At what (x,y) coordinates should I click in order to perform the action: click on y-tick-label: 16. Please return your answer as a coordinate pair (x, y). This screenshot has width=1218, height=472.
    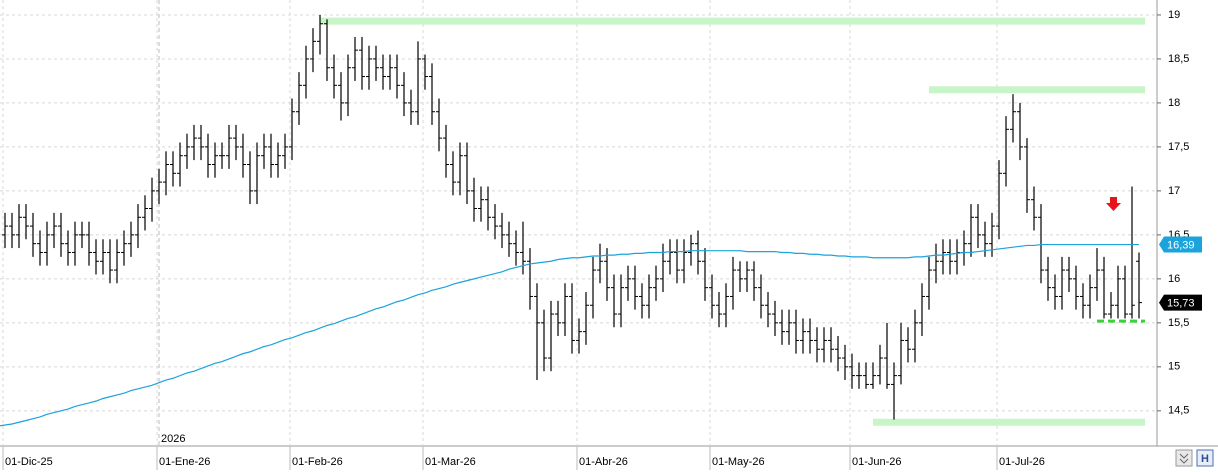
    Looking at the image, I should click on (1174, 279).